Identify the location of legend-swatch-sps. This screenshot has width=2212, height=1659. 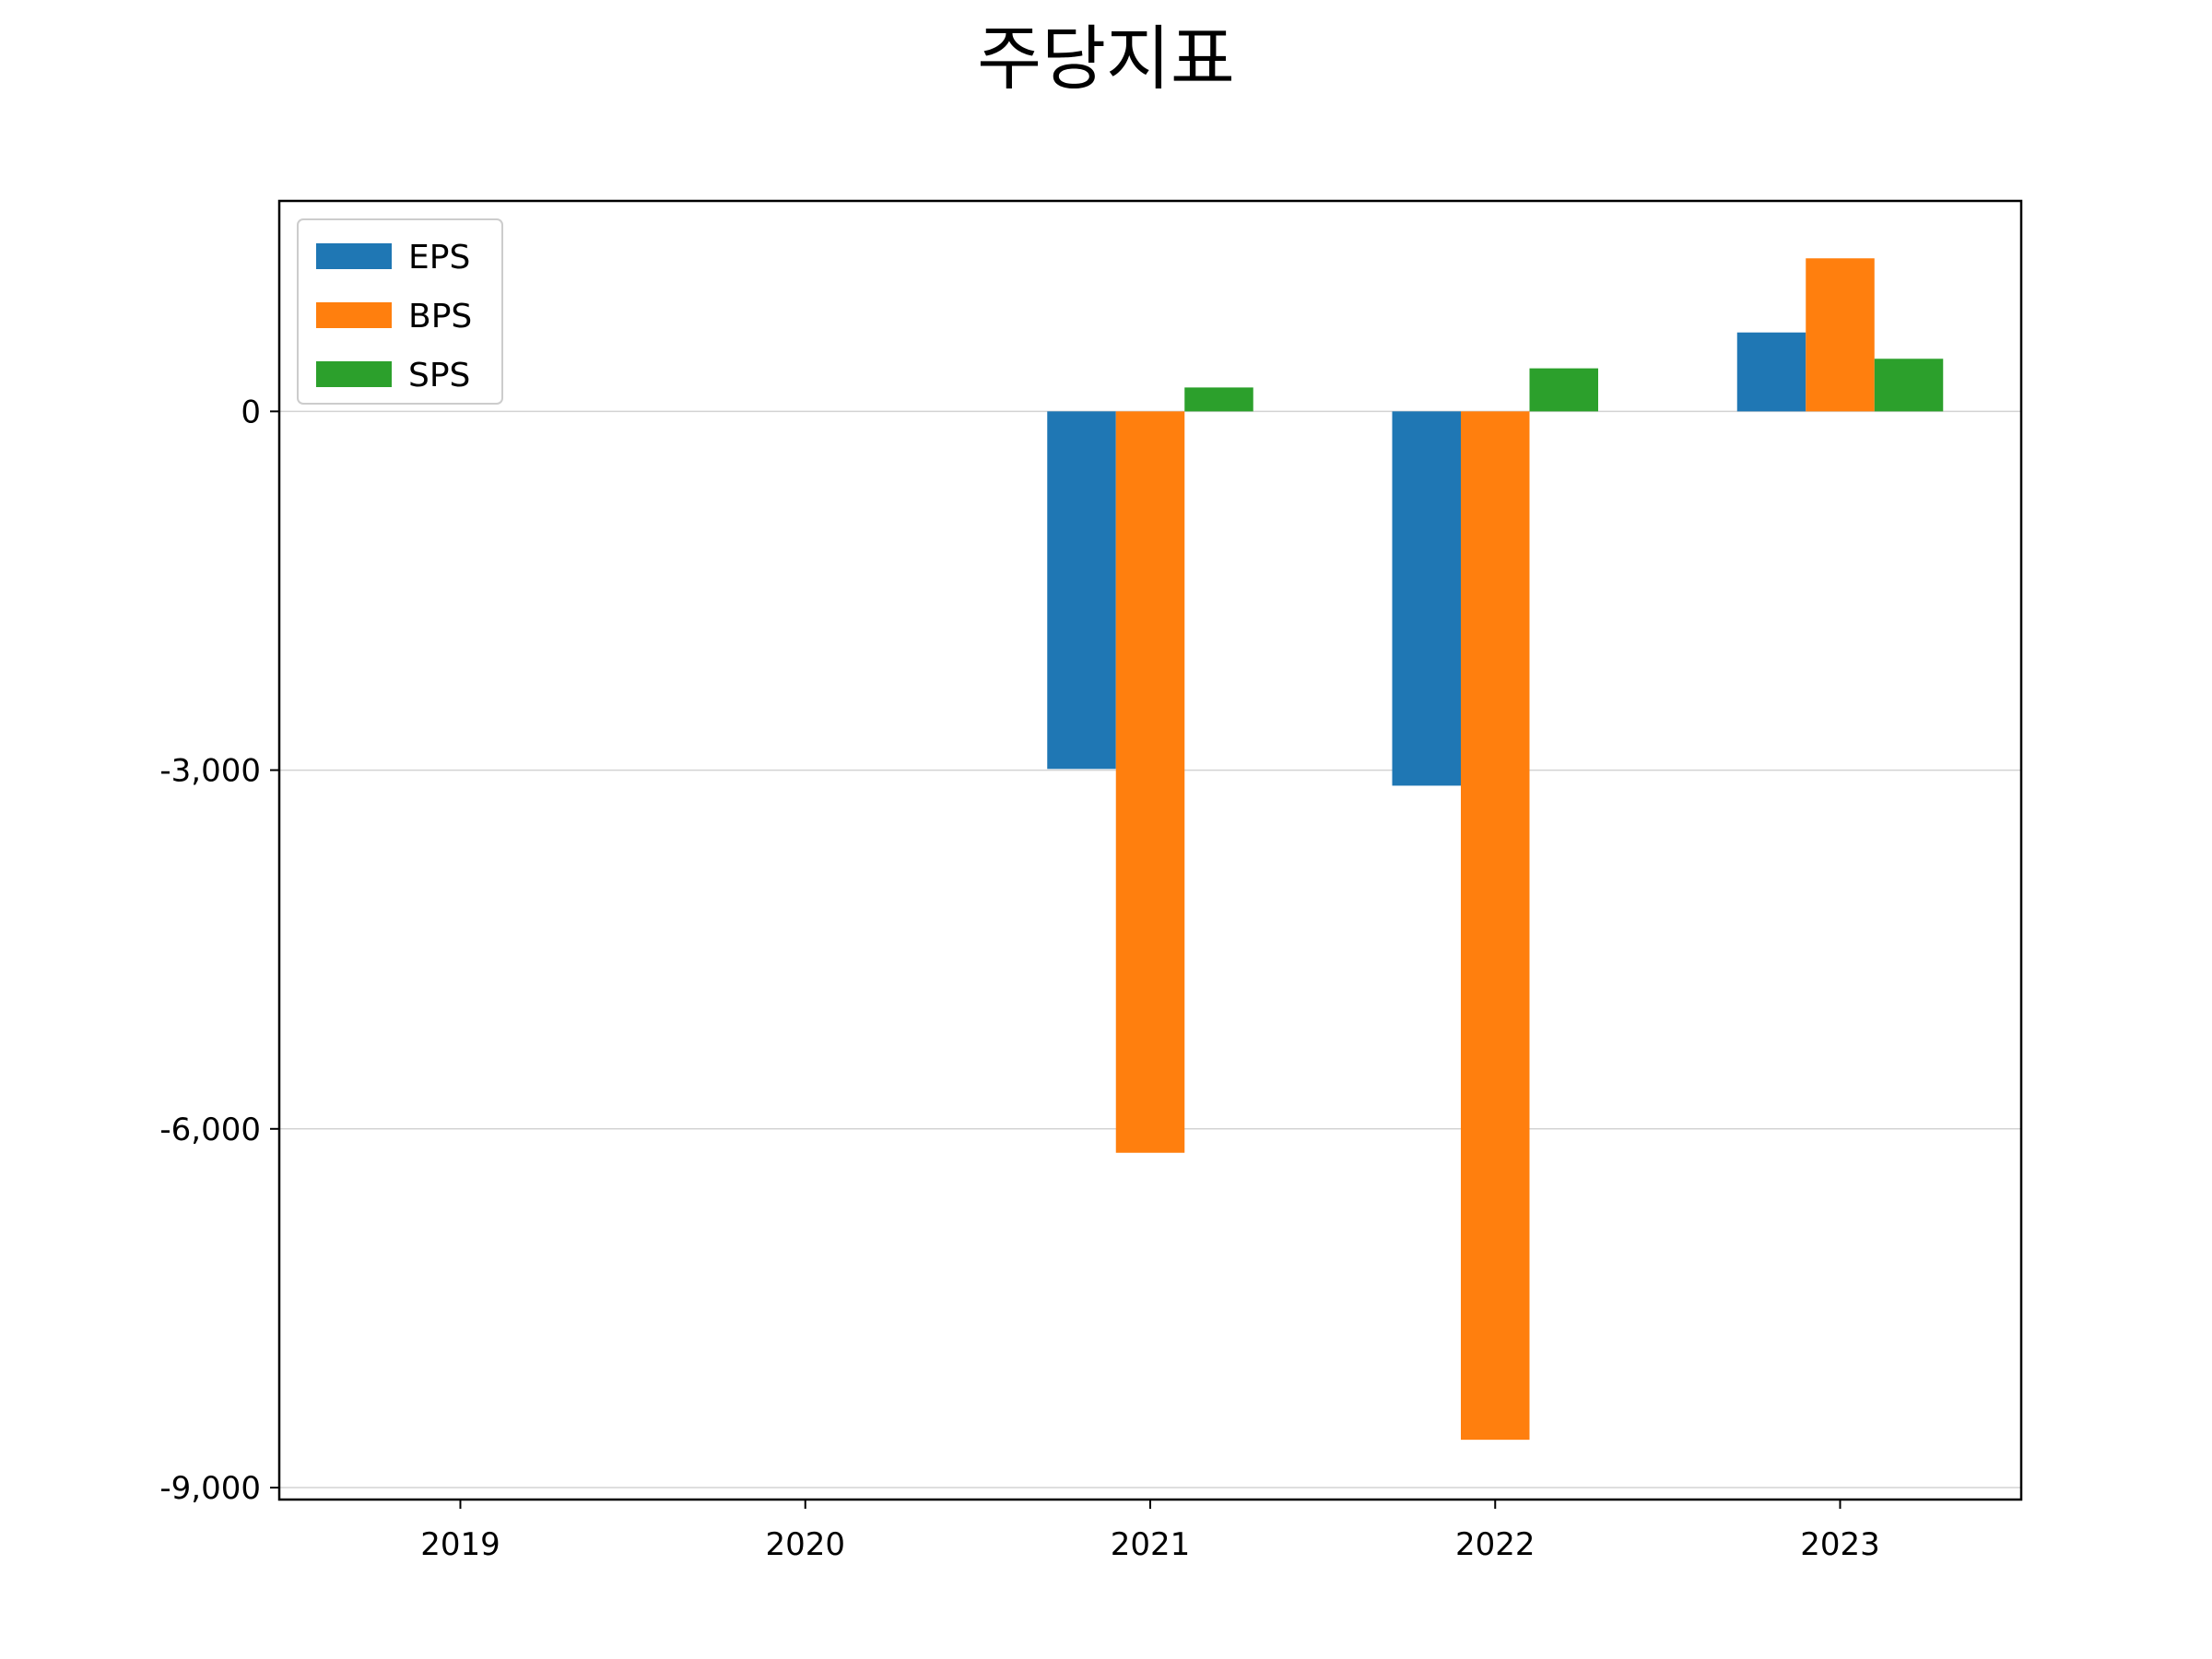
(354, 374).